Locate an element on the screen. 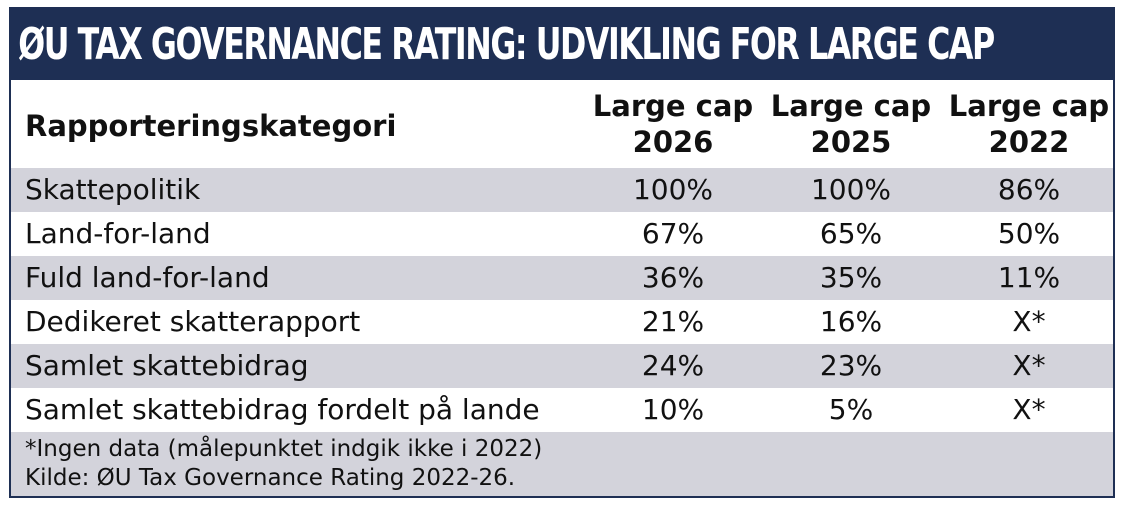  cell-2026: 36% is located at coordinates (673, 277).